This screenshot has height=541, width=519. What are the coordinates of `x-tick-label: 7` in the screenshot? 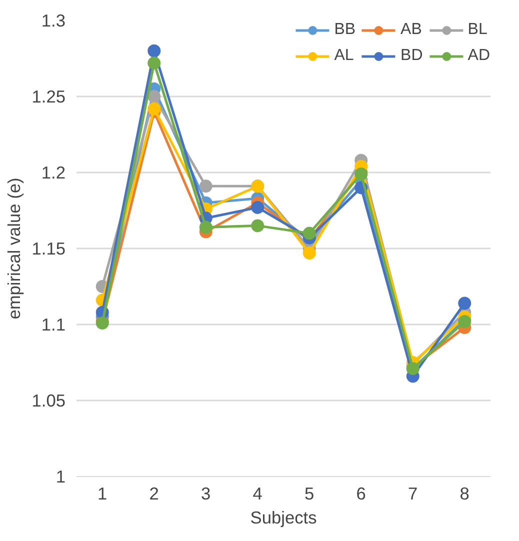 It's located at (413, 494).